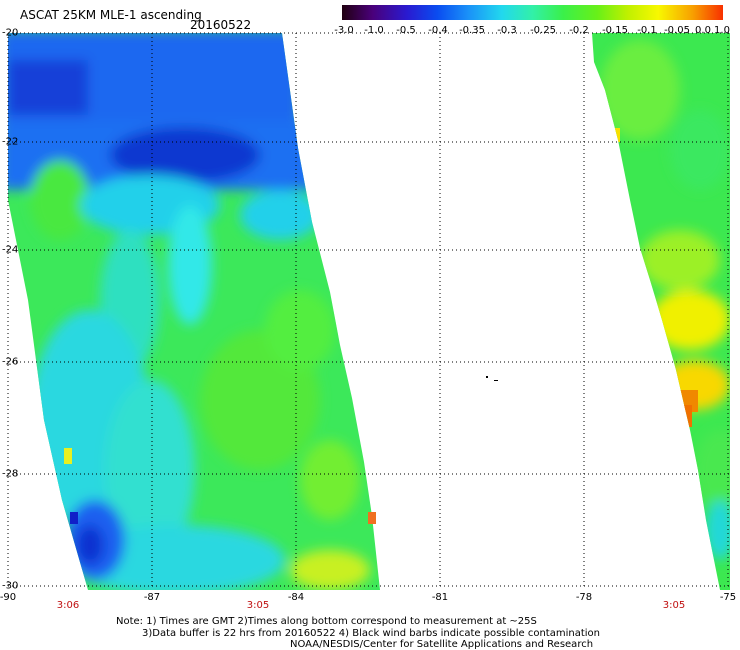  What do you see at coordinates (374, 30) in the screenshot?
I see `colorbar-label: -1.0` at bounding box center [374, 30].